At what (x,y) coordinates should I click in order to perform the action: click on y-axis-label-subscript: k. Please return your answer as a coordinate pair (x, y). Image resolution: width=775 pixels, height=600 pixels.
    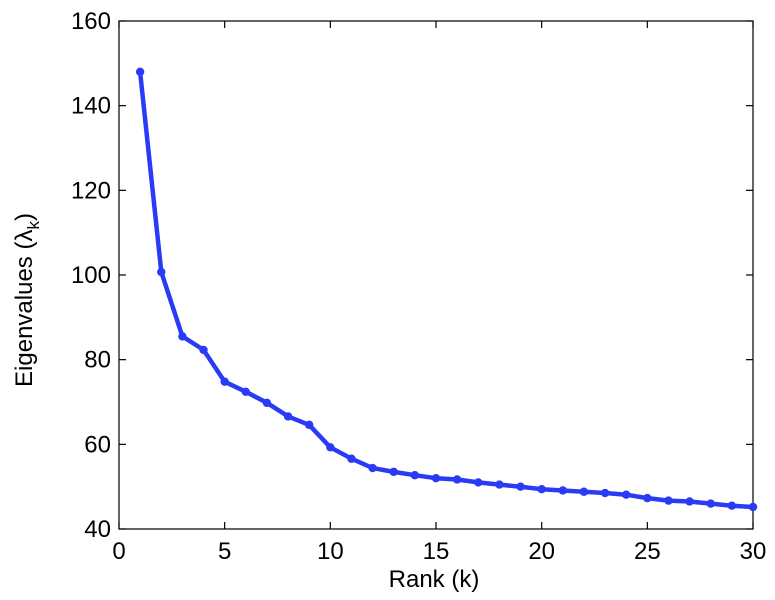
    Looking at the image, I should click on (33, 225).